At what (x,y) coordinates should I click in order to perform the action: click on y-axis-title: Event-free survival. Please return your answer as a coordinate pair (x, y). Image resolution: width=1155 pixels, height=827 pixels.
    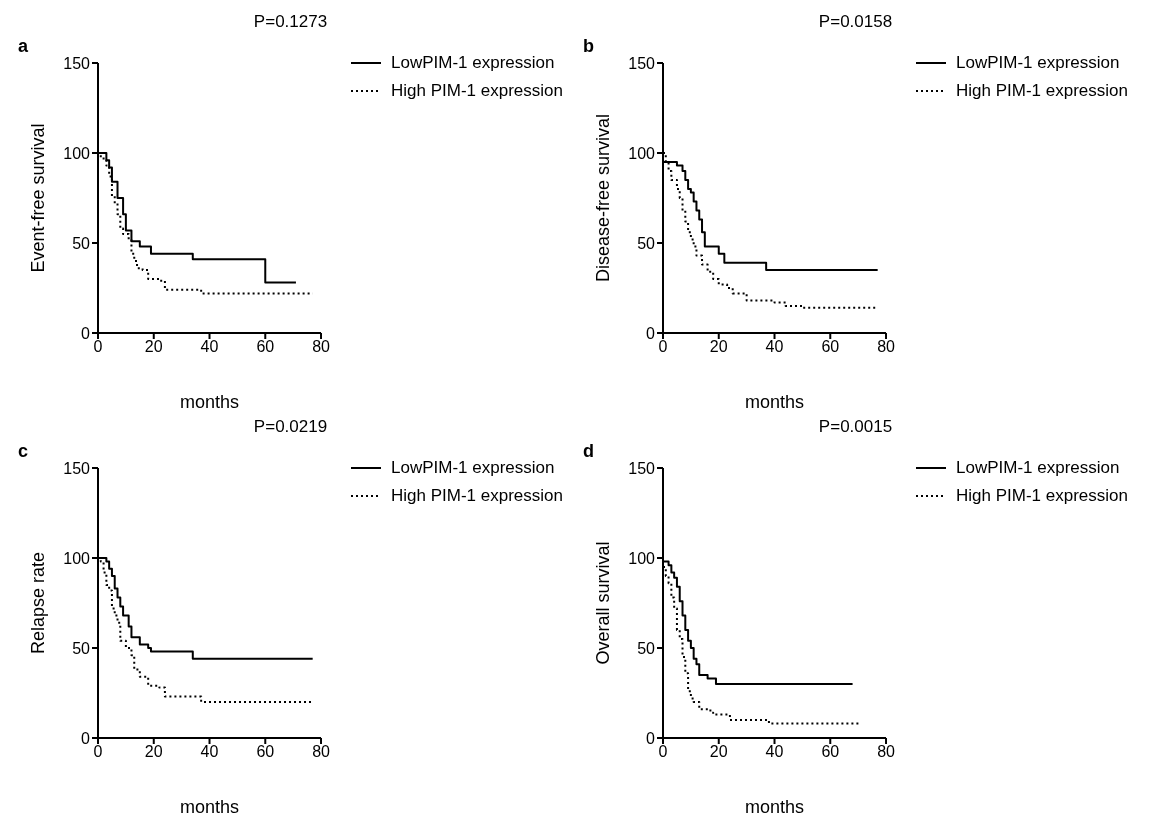
    Looking at the image, I should click on (38, 198).